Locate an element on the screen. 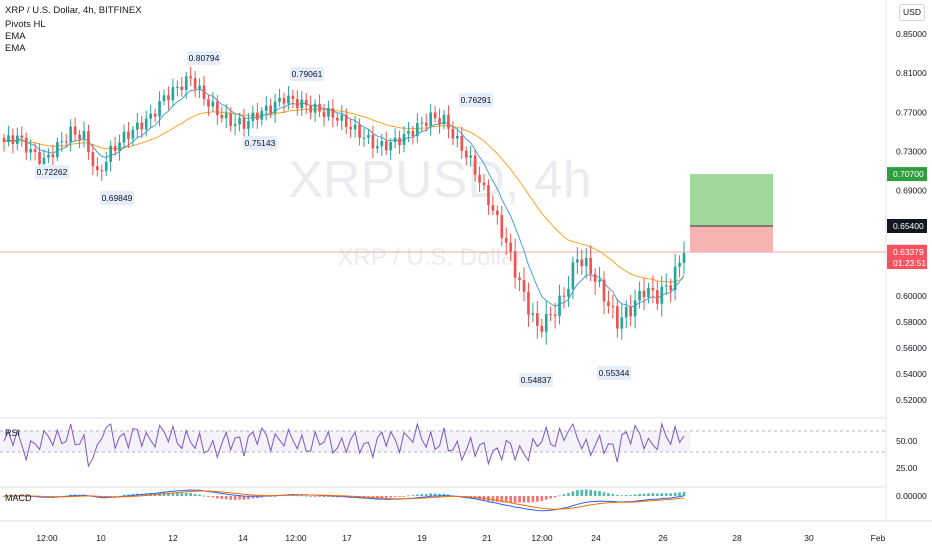 The width and height of the screenshot is (932, 550). indicator-ema-2: EMA is located at coordinates (15, 48).